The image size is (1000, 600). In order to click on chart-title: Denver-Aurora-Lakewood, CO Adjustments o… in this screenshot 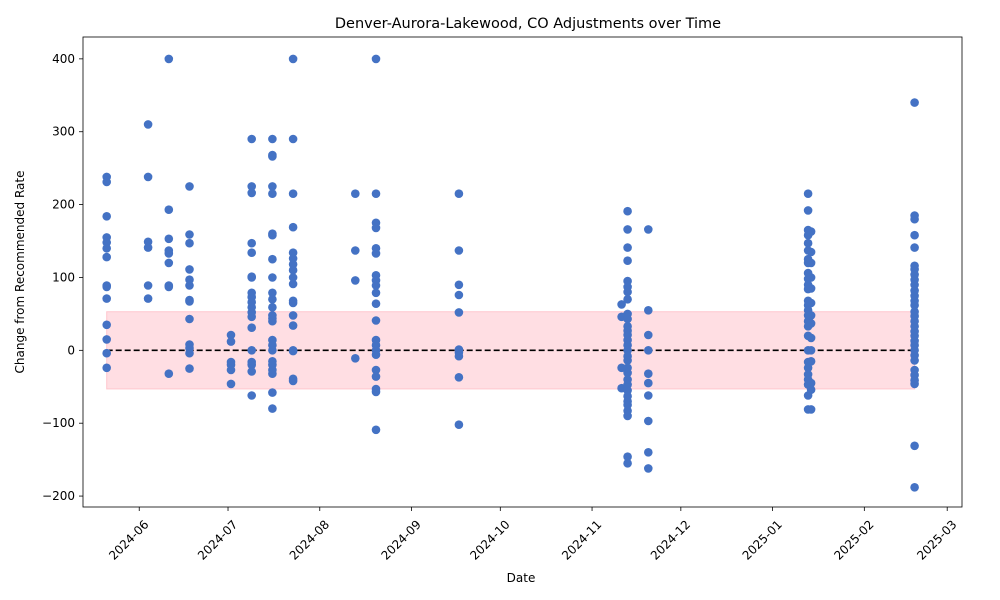, I will do `click(528, 24)`.